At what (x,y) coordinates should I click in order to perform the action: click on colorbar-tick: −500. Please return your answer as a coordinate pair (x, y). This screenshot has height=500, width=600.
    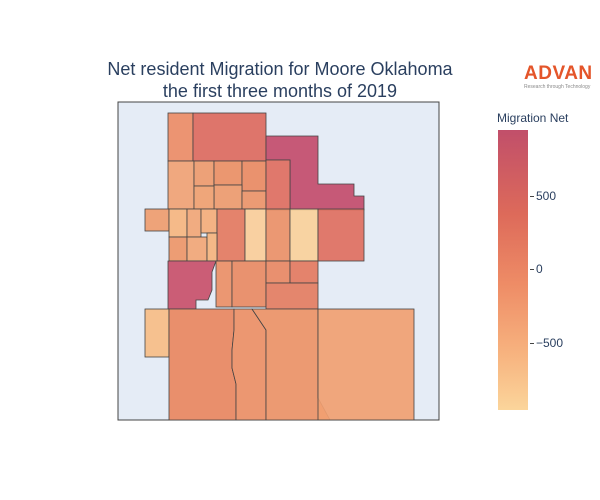
    Looking at the image, I should click on (546, 343).